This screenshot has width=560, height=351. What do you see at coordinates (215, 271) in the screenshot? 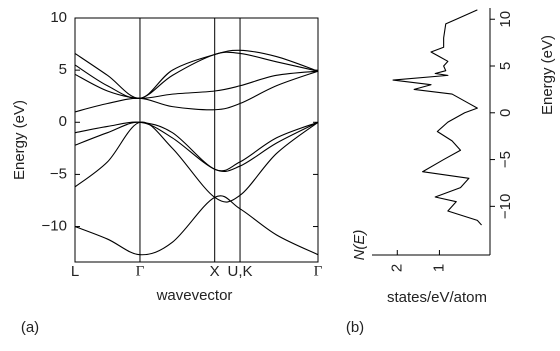
I see `x-tick-label: X` at bounding box center [215, 271].